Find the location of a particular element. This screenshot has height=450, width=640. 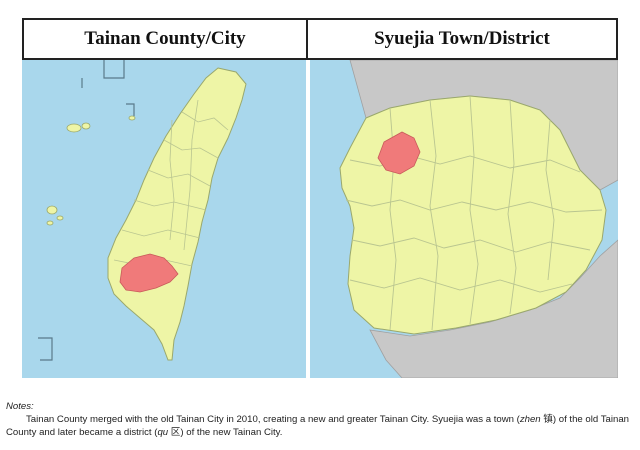

neighbor-south is located at coordinates (493, 308).